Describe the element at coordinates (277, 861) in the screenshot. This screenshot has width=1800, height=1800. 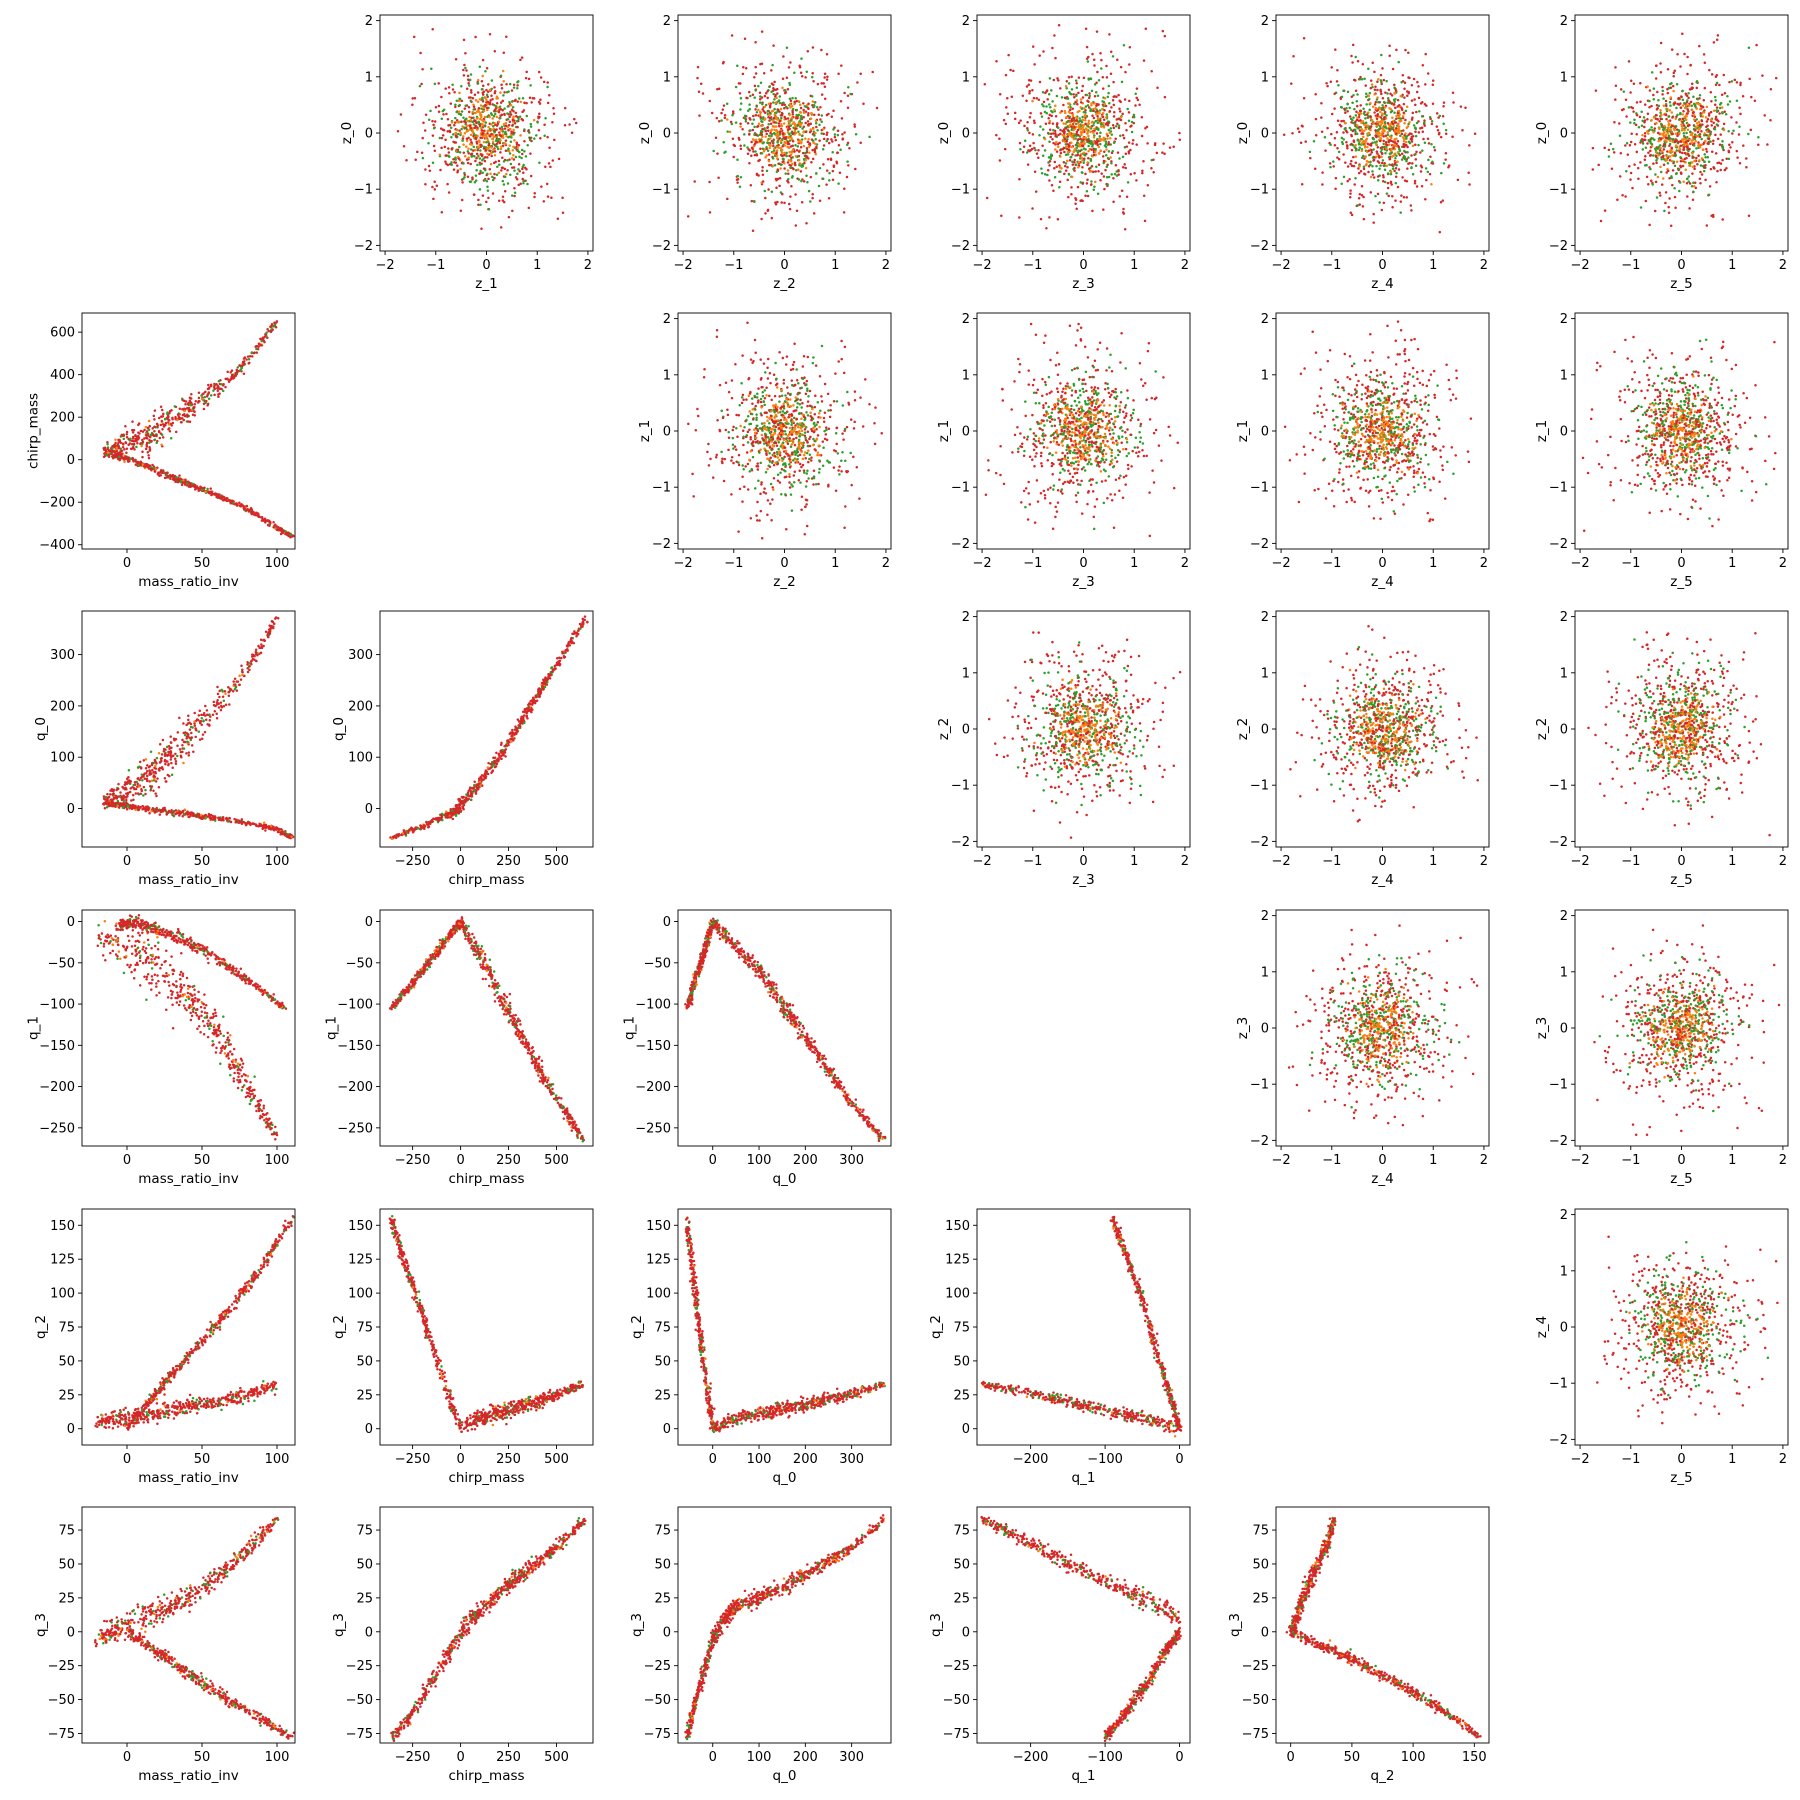
I see `x-tick-label: 100` at that location.